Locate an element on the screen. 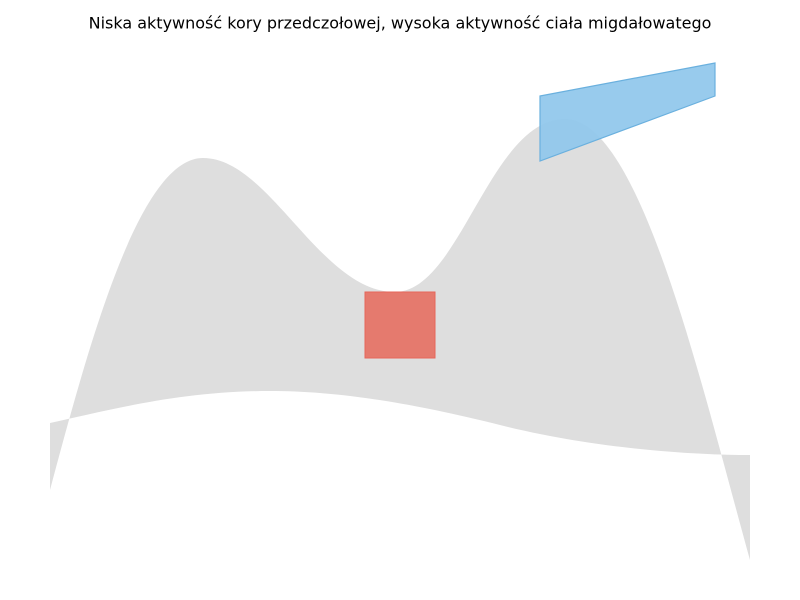  amygdala-marker is located at coordinates (627, 112).